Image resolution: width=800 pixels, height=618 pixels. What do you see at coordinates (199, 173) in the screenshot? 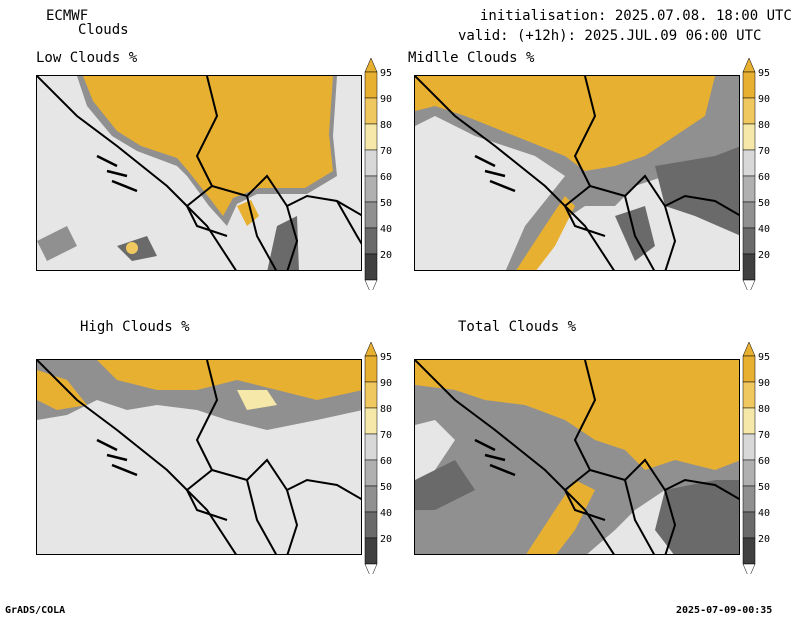
I see `map-low-clouds` at bounding box center [199, 173].